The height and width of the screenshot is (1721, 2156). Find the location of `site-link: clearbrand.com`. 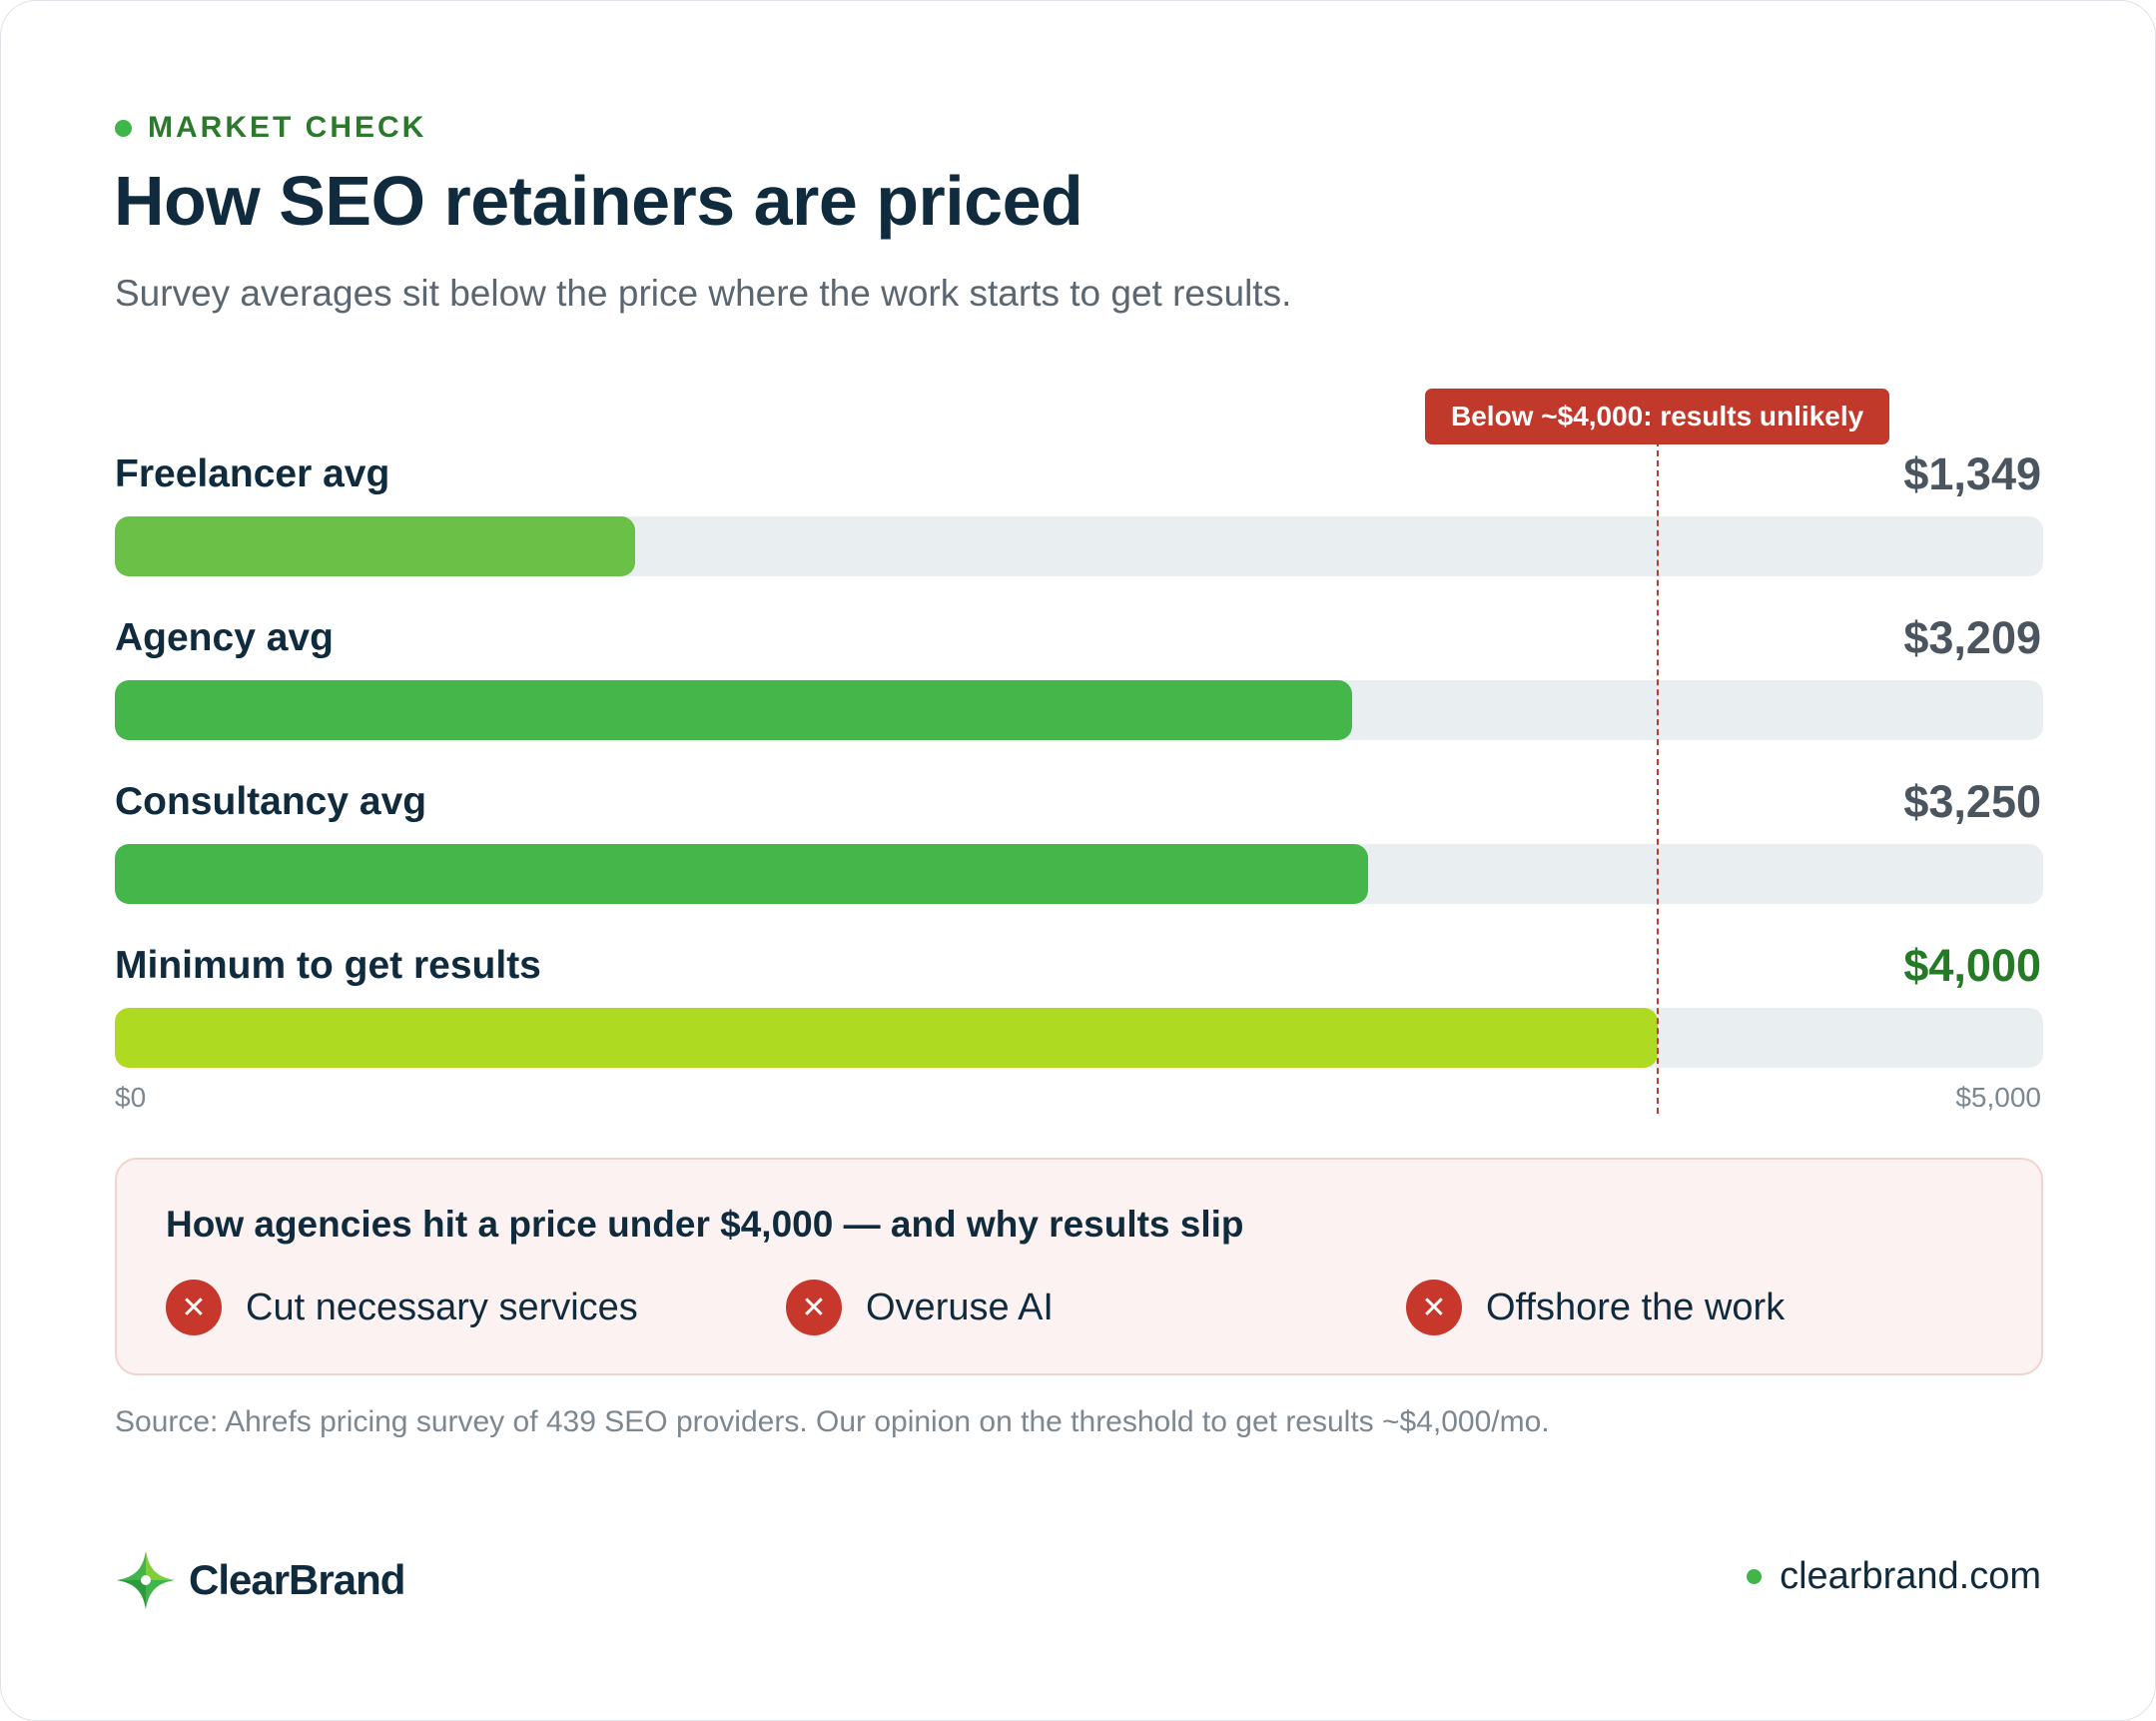

site-link: clearbrand.com is located at coordinates (1894, 1576).